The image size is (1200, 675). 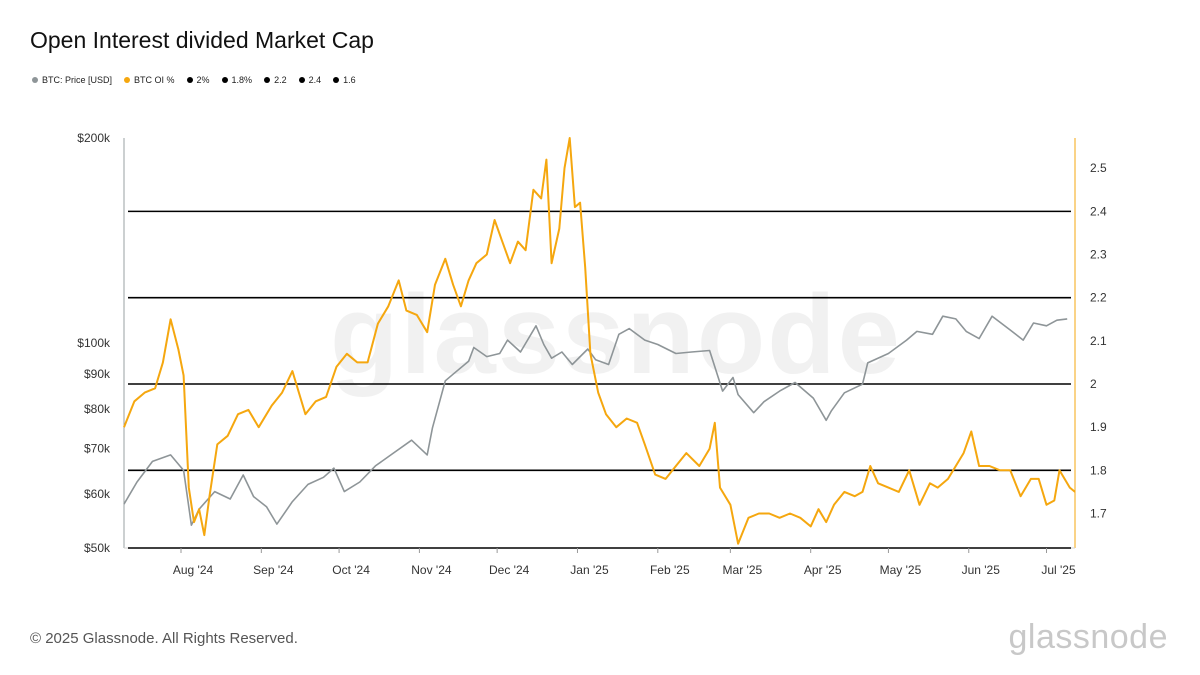 I want to click on brand-logo: glassnode, so click(x=1088, y=637).